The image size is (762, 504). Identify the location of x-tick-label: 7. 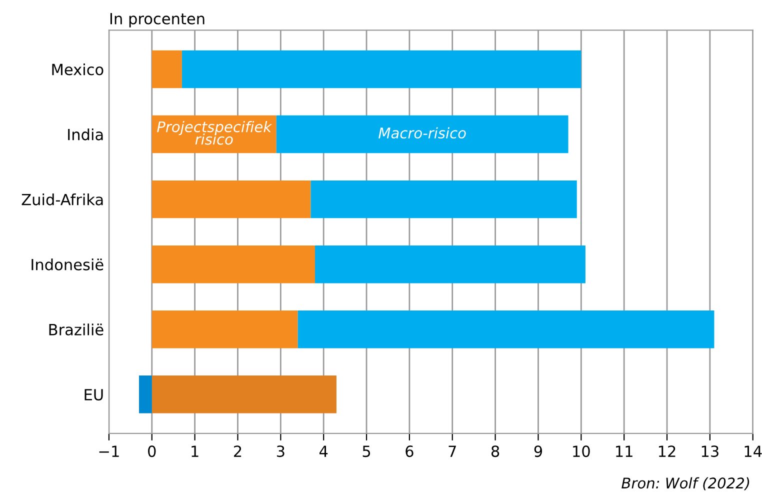
(452, 451).